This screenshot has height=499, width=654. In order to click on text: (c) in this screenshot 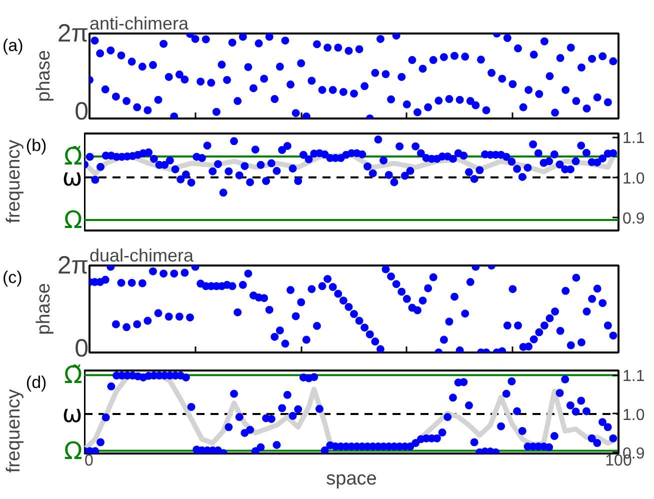, I will do `click(12, 277)`.